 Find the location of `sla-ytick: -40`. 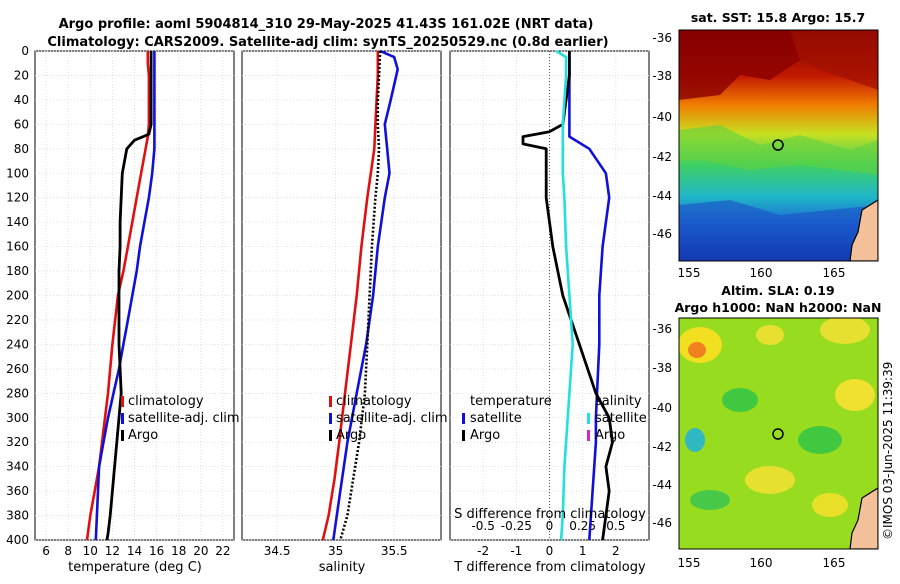

sla-ytick: -40 is located at coordinates (662, 408).